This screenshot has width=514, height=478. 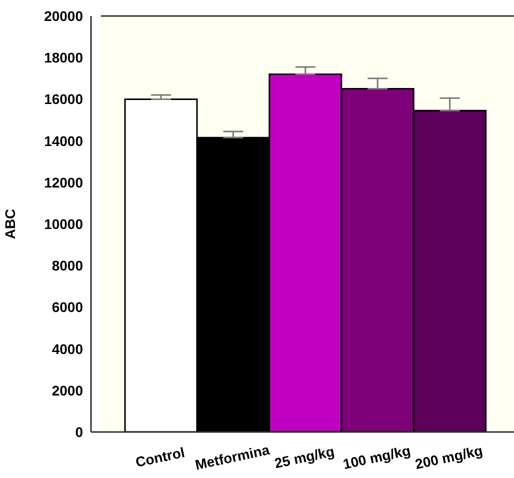 I want to click on y-tick-label: 16000, so click(x=64, y=99).